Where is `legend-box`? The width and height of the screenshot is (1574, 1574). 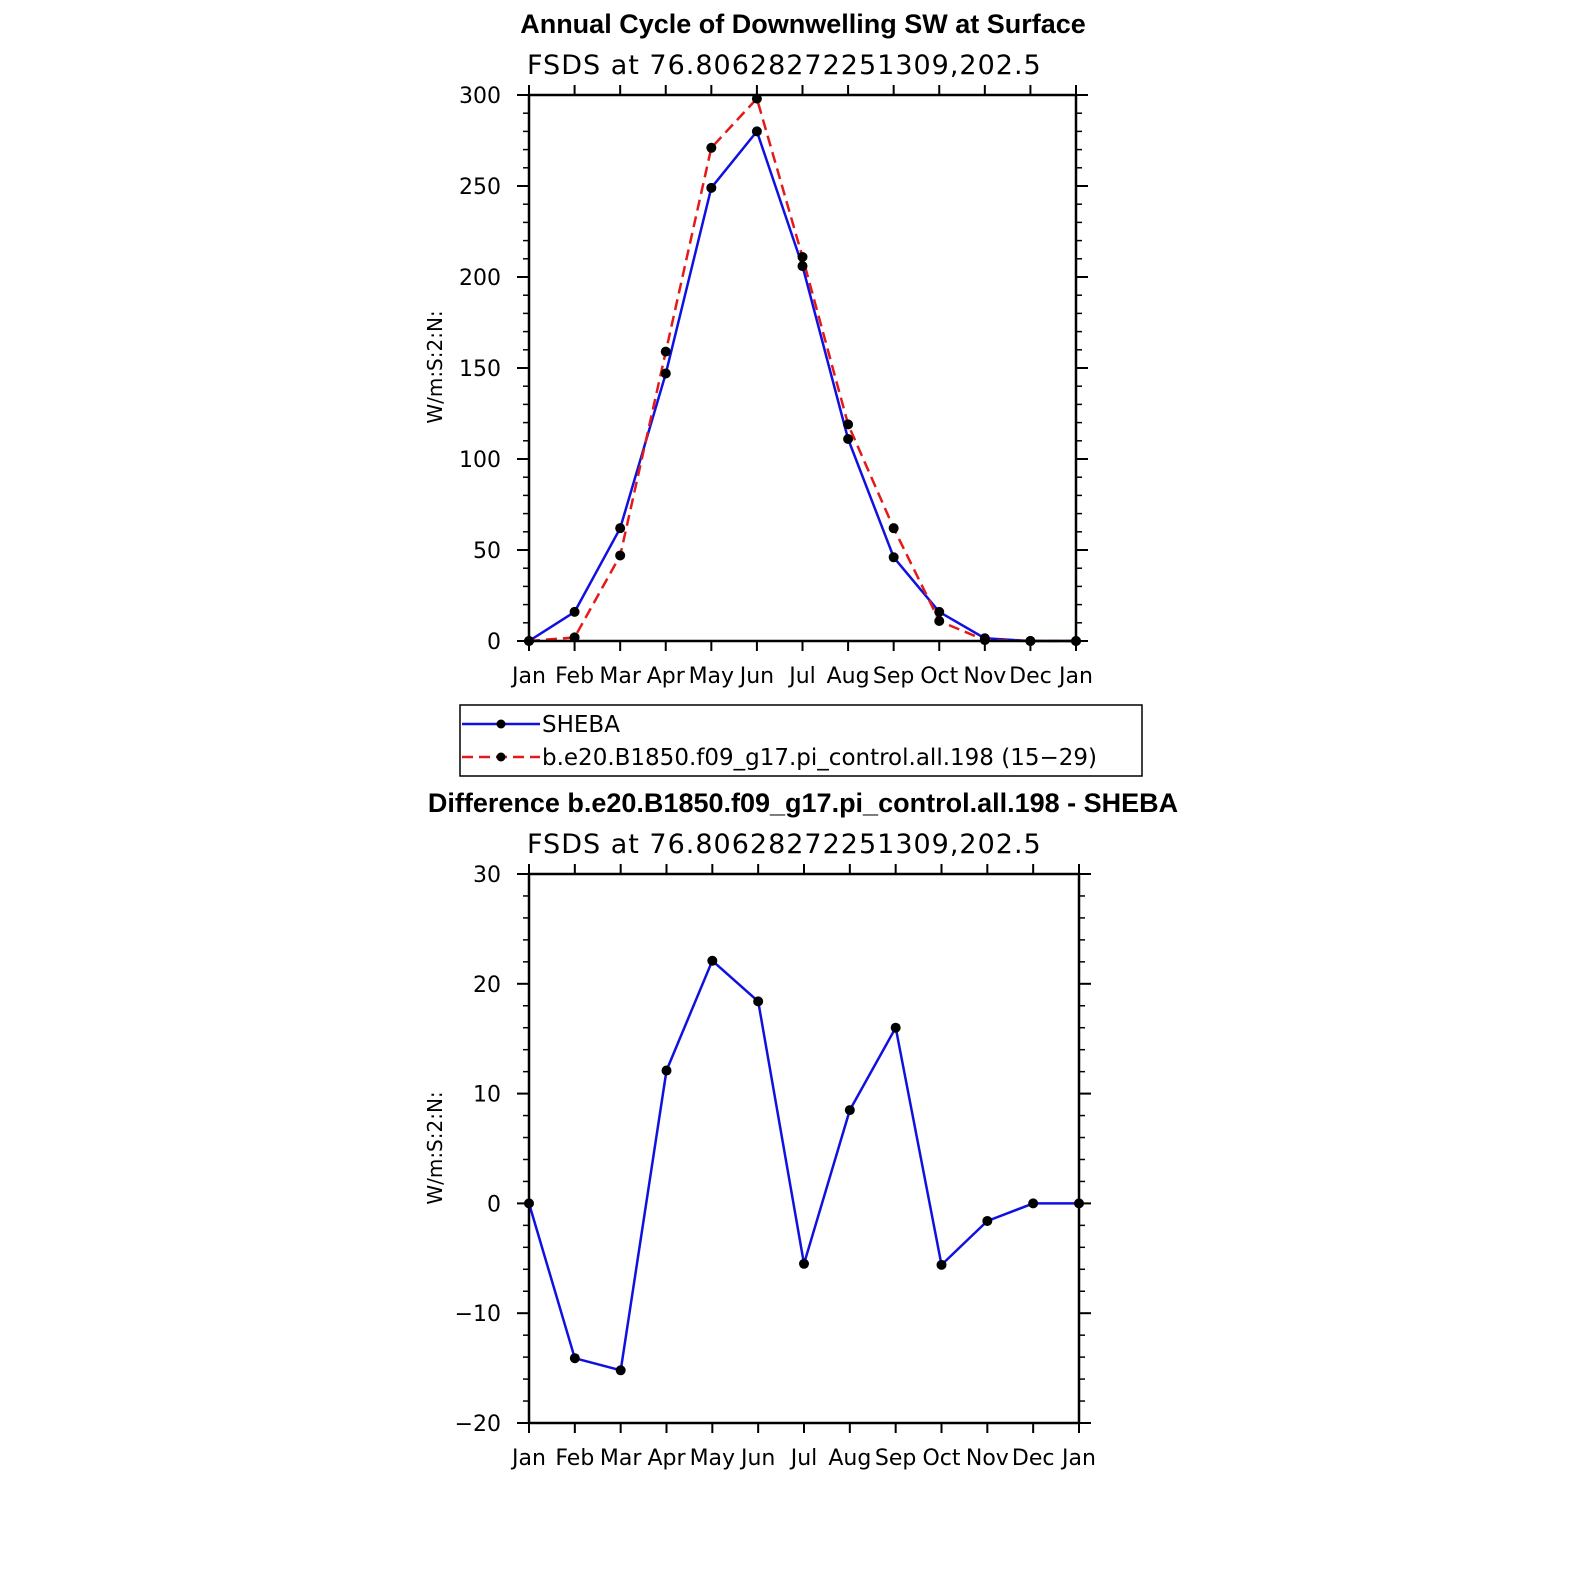
legend-box is located at coordinates (801, 740).